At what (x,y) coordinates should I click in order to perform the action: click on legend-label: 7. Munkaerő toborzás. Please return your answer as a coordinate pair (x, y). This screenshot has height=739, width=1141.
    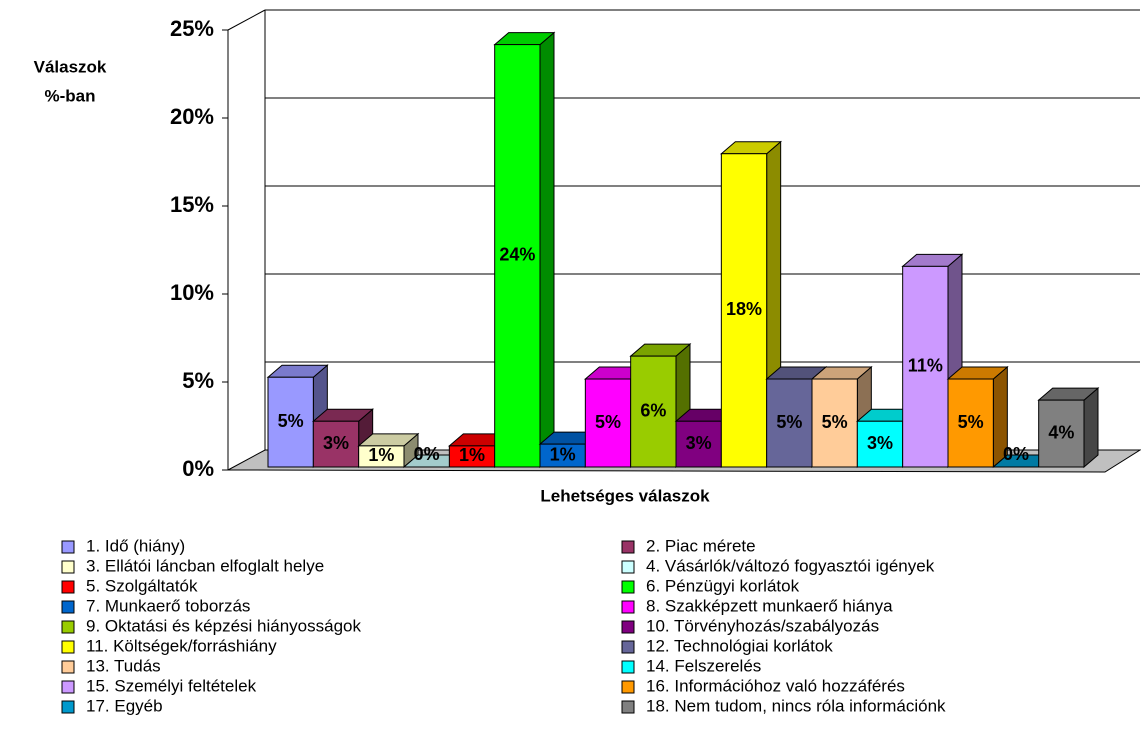
    Looking at the image, I should click on (168, 605).